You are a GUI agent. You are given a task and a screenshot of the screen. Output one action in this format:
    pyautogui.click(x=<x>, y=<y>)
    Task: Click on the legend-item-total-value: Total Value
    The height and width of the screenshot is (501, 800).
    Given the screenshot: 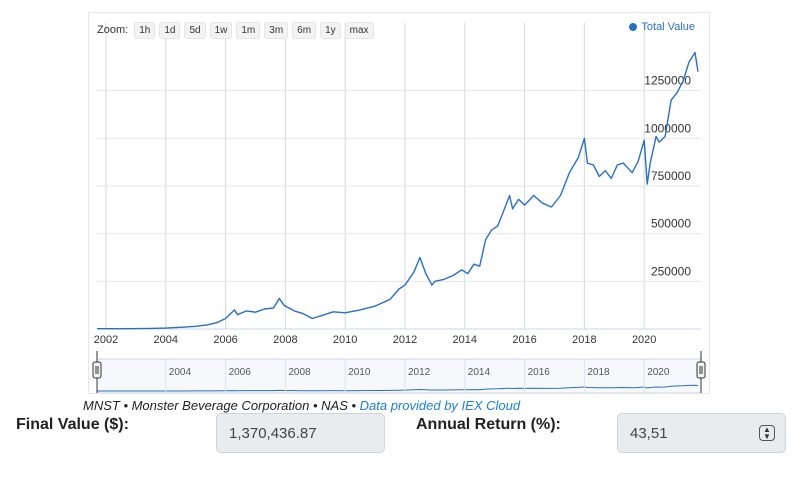 What is the action you would take?
    pyautogui.click(x=662, y=27)
    